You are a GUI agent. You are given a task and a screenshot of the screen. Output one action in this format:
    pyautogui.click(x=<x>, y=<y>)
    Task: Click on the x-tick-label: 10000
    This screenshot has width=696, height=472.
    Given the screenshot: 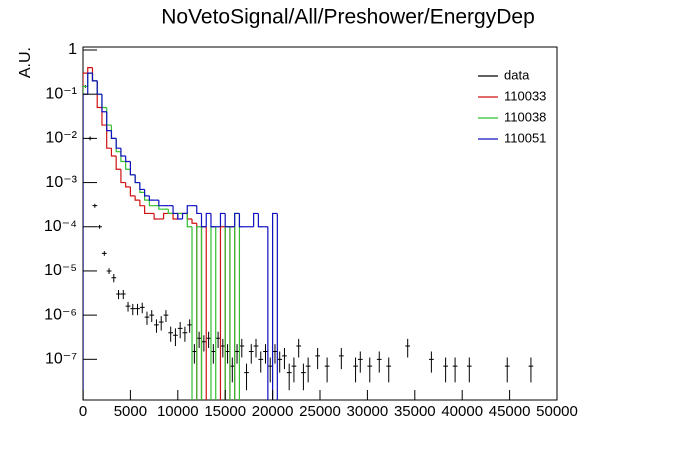 What is the action you would take?
    pyautogui.click(x=178, y=411)
    